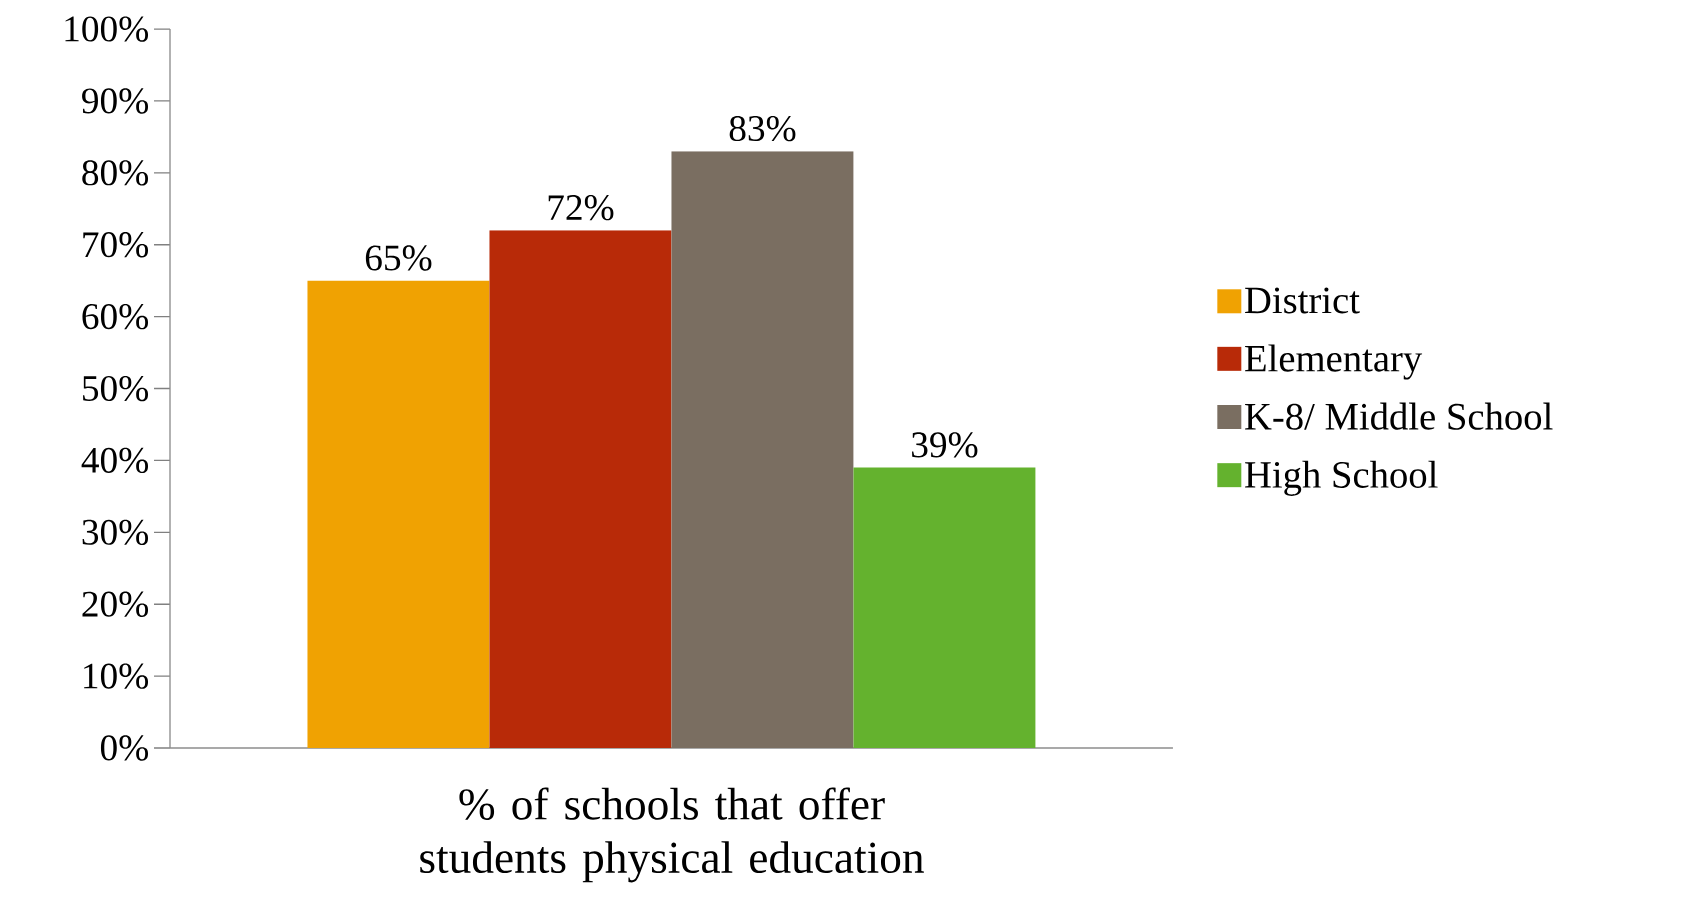 The image size is (1700, 908). I want to click on x-tick-label: % of schools that offer students physical education, so click(672, 835).